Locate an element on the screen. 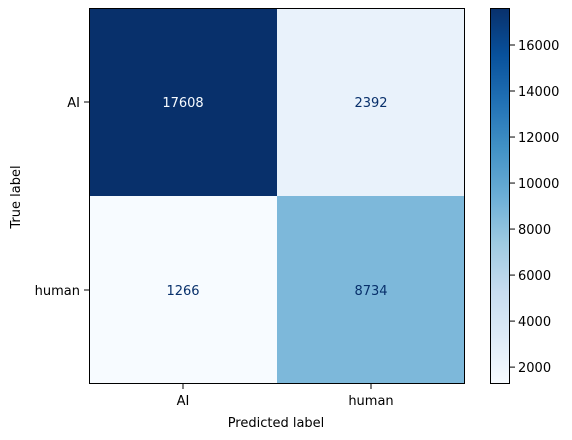 The width and height of the screenshot is (572, 440). x-axis-title: Predicted label is located at coordinates (276, 423).